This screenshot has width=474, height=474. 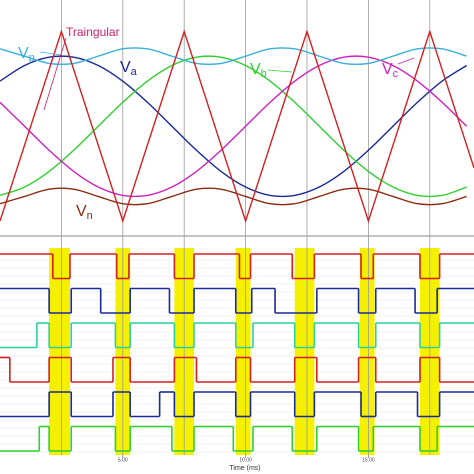 What do you see at coordinates (84, 212) in the screenshot?
I see `curve-label: Vn` at bounding box center [84, 212].